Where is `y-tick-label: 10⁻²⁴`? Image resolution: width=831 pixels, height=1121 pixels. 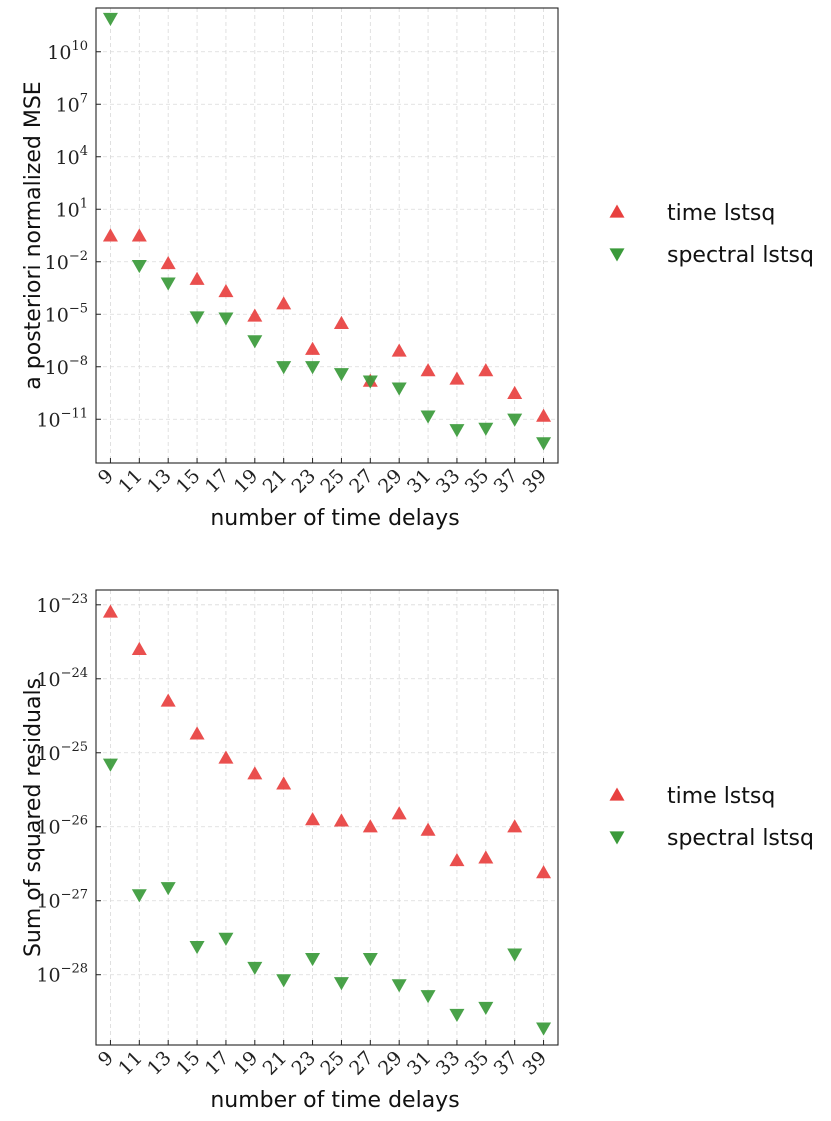 y-tick-label: 10⁻²⁴ is located at coordinates (62, 678).